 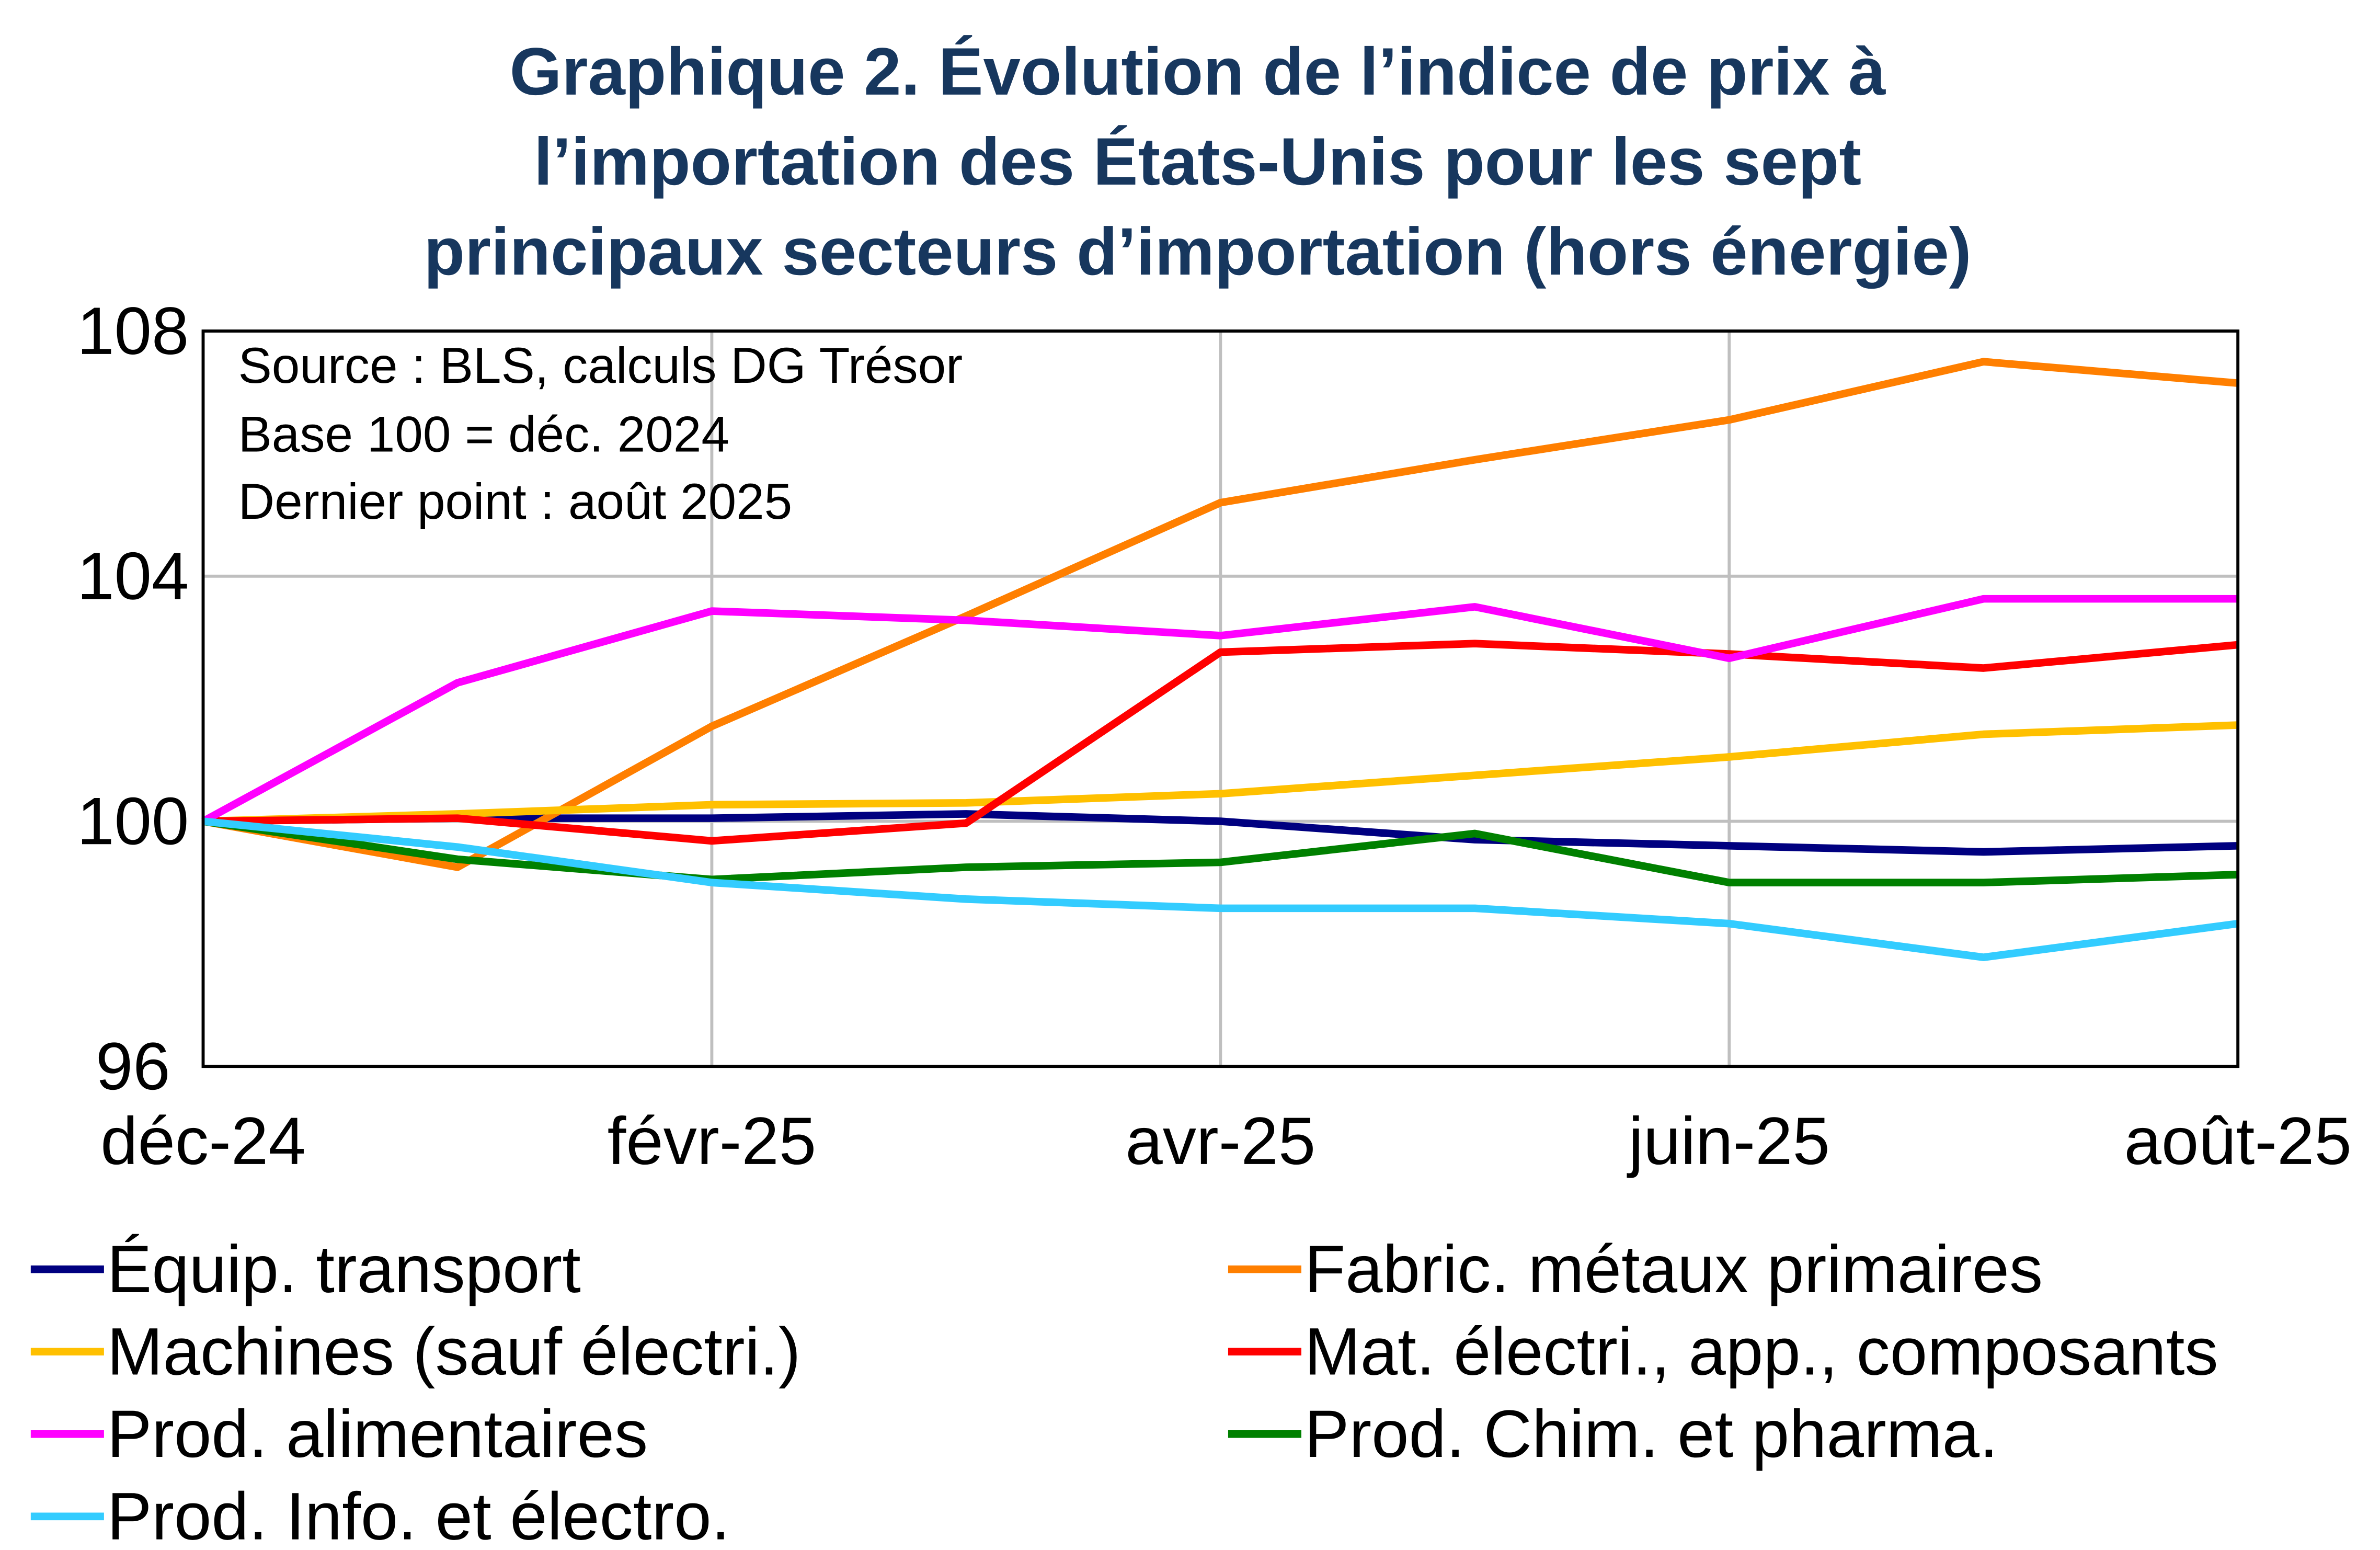 I want to click on x-tick-label: juin-25, so click(x=1728, y=1141).